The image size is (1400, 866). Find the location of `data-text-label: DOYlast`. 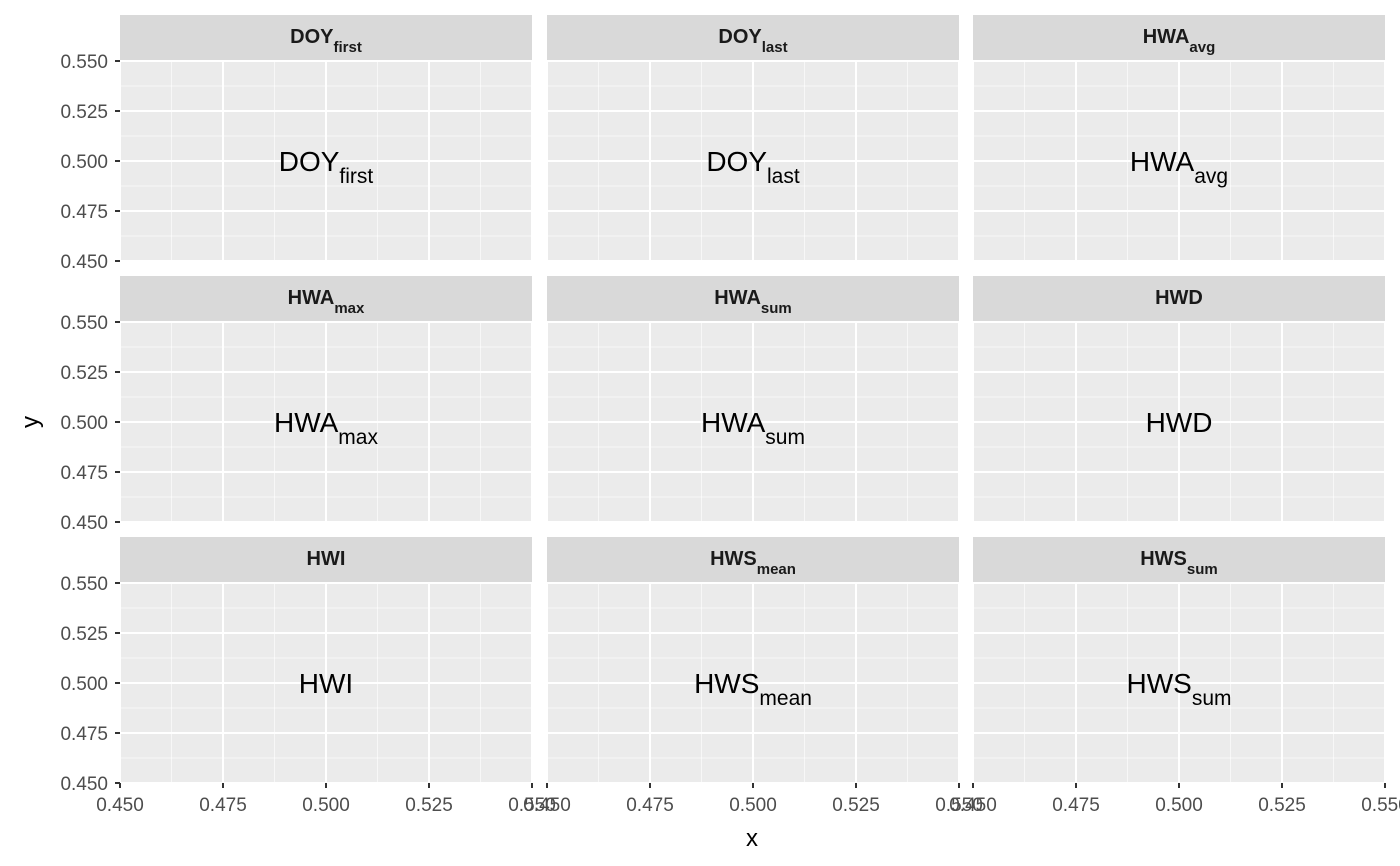

data-text-label: DOYlast is located at coordinates (753, 167).